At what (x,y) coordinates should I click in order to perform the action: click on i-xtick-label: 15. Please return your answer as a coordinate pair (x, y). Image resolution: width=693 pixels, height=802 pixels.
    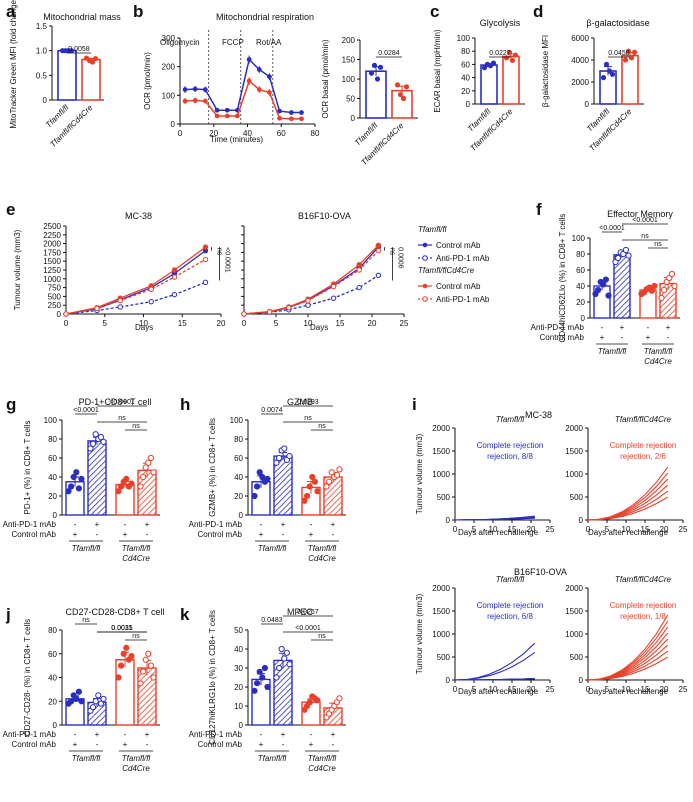
    Looking at the image, I should click on (645, 529).